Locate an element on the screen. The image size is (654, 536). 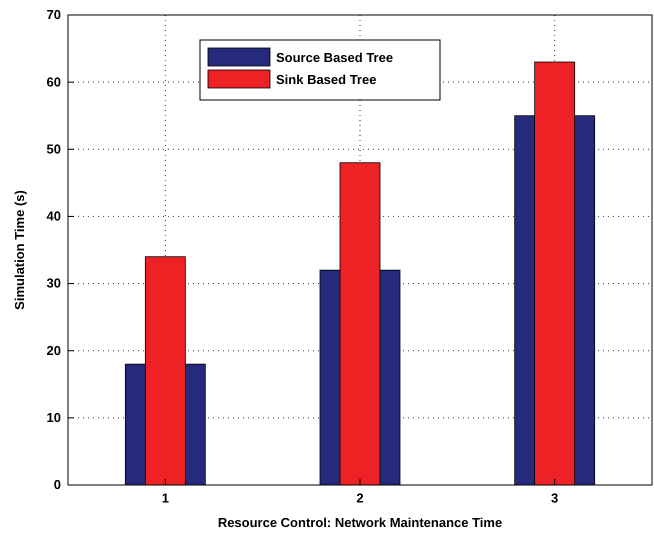
legend-label: Sink Based Tree is located at coordinates (326, 79).